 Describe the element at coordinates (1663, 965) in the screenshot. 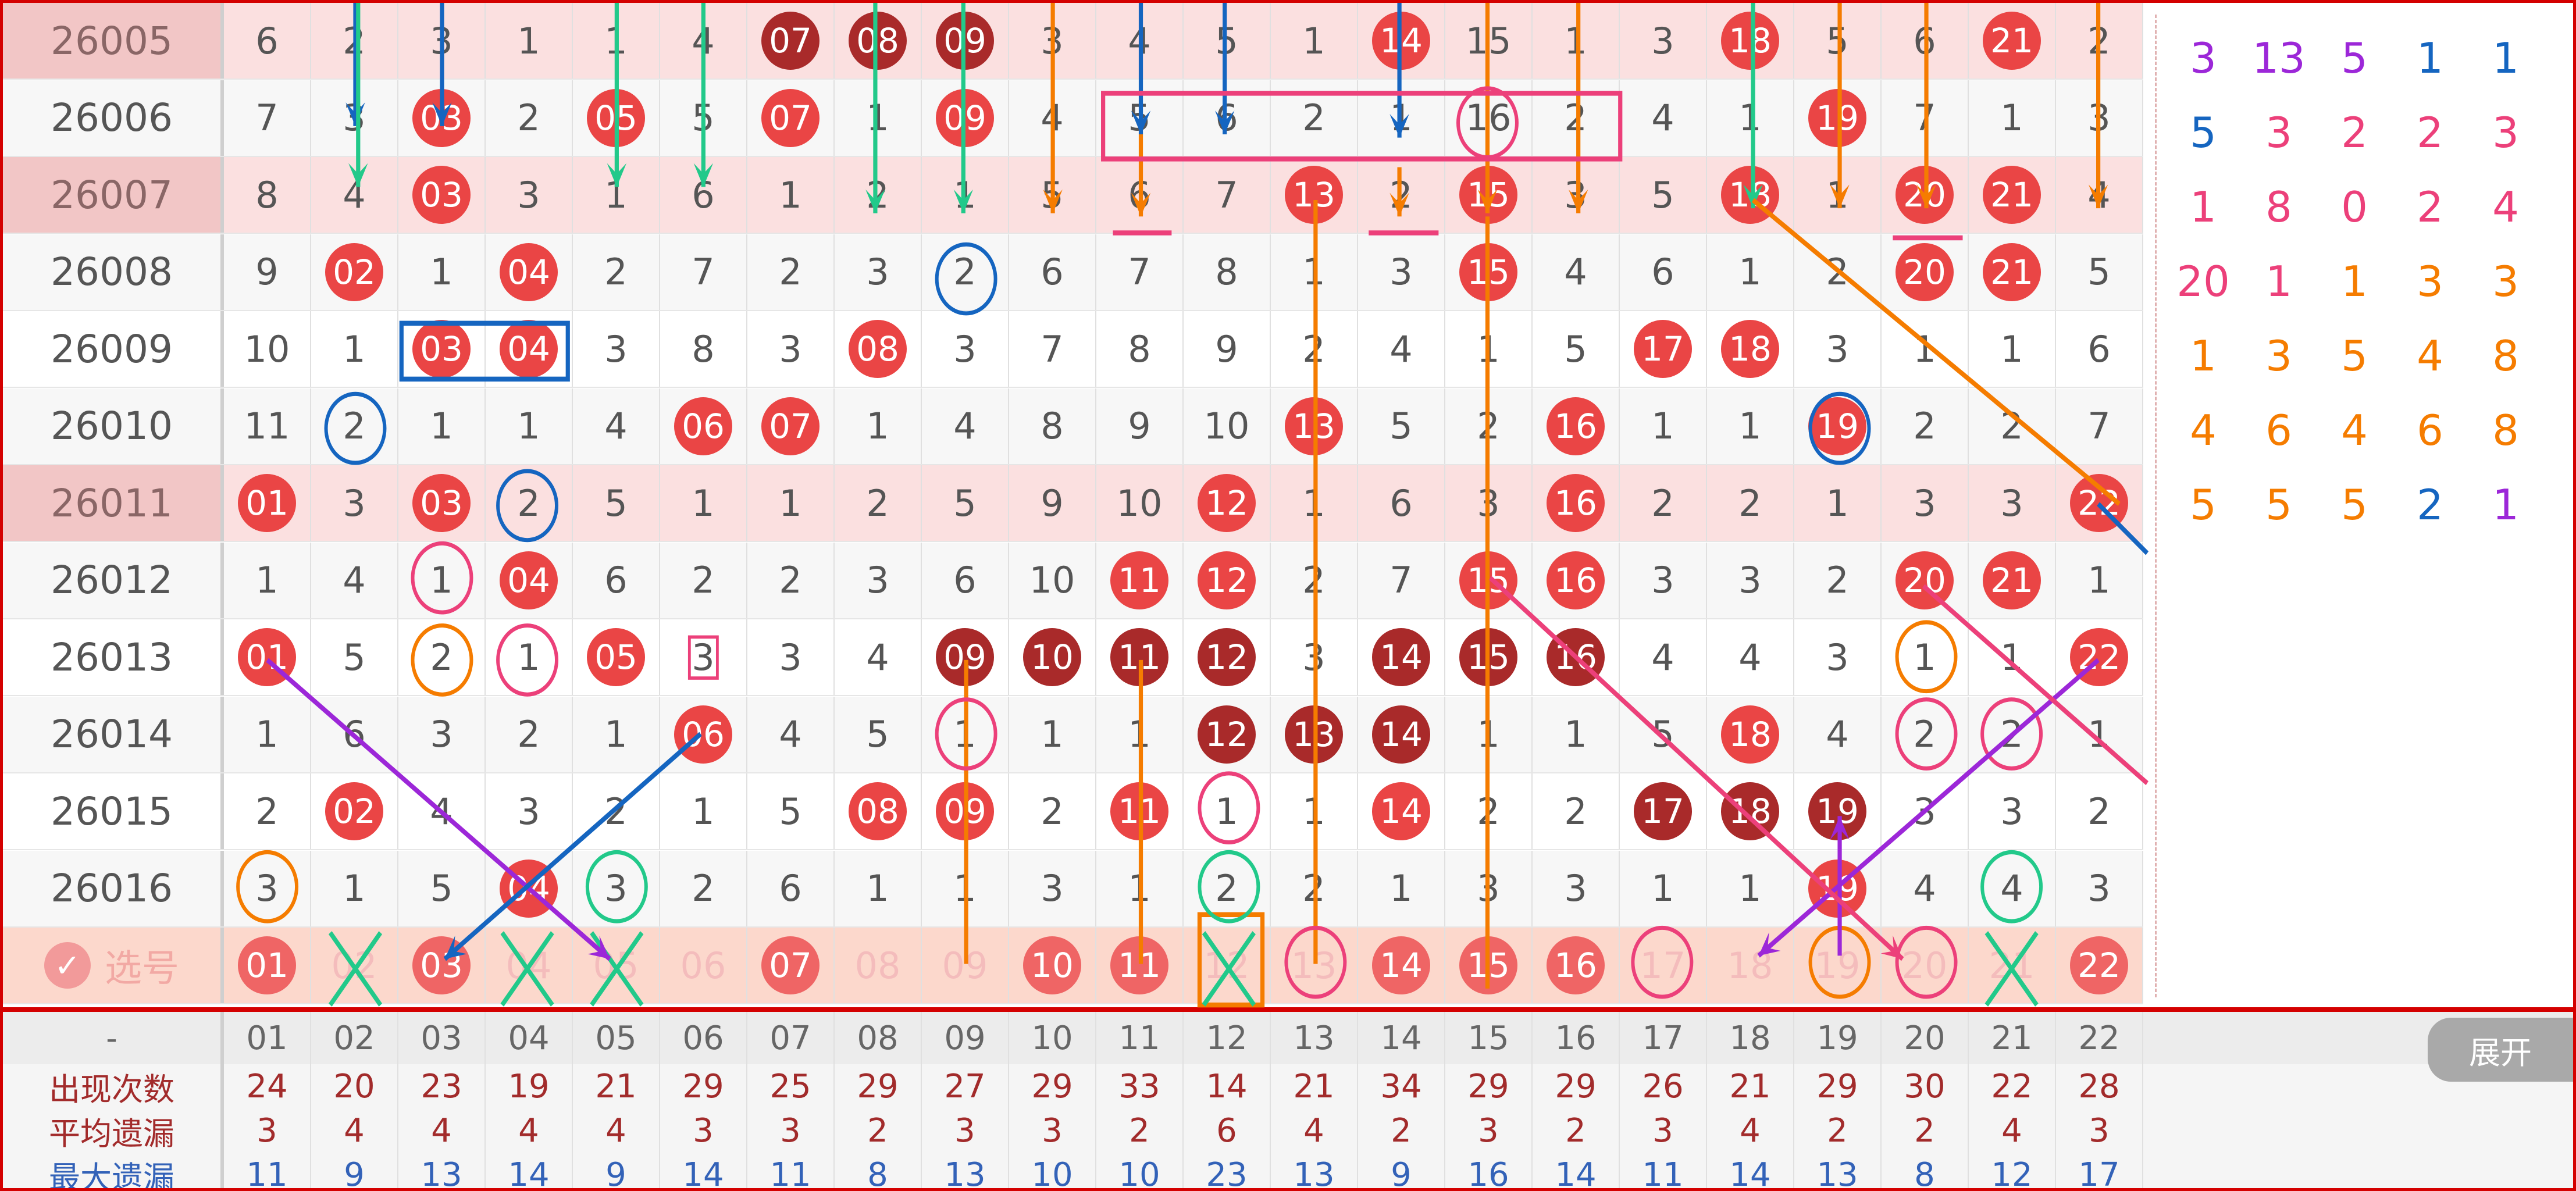

I see `select-number-cell: 17` at that location.